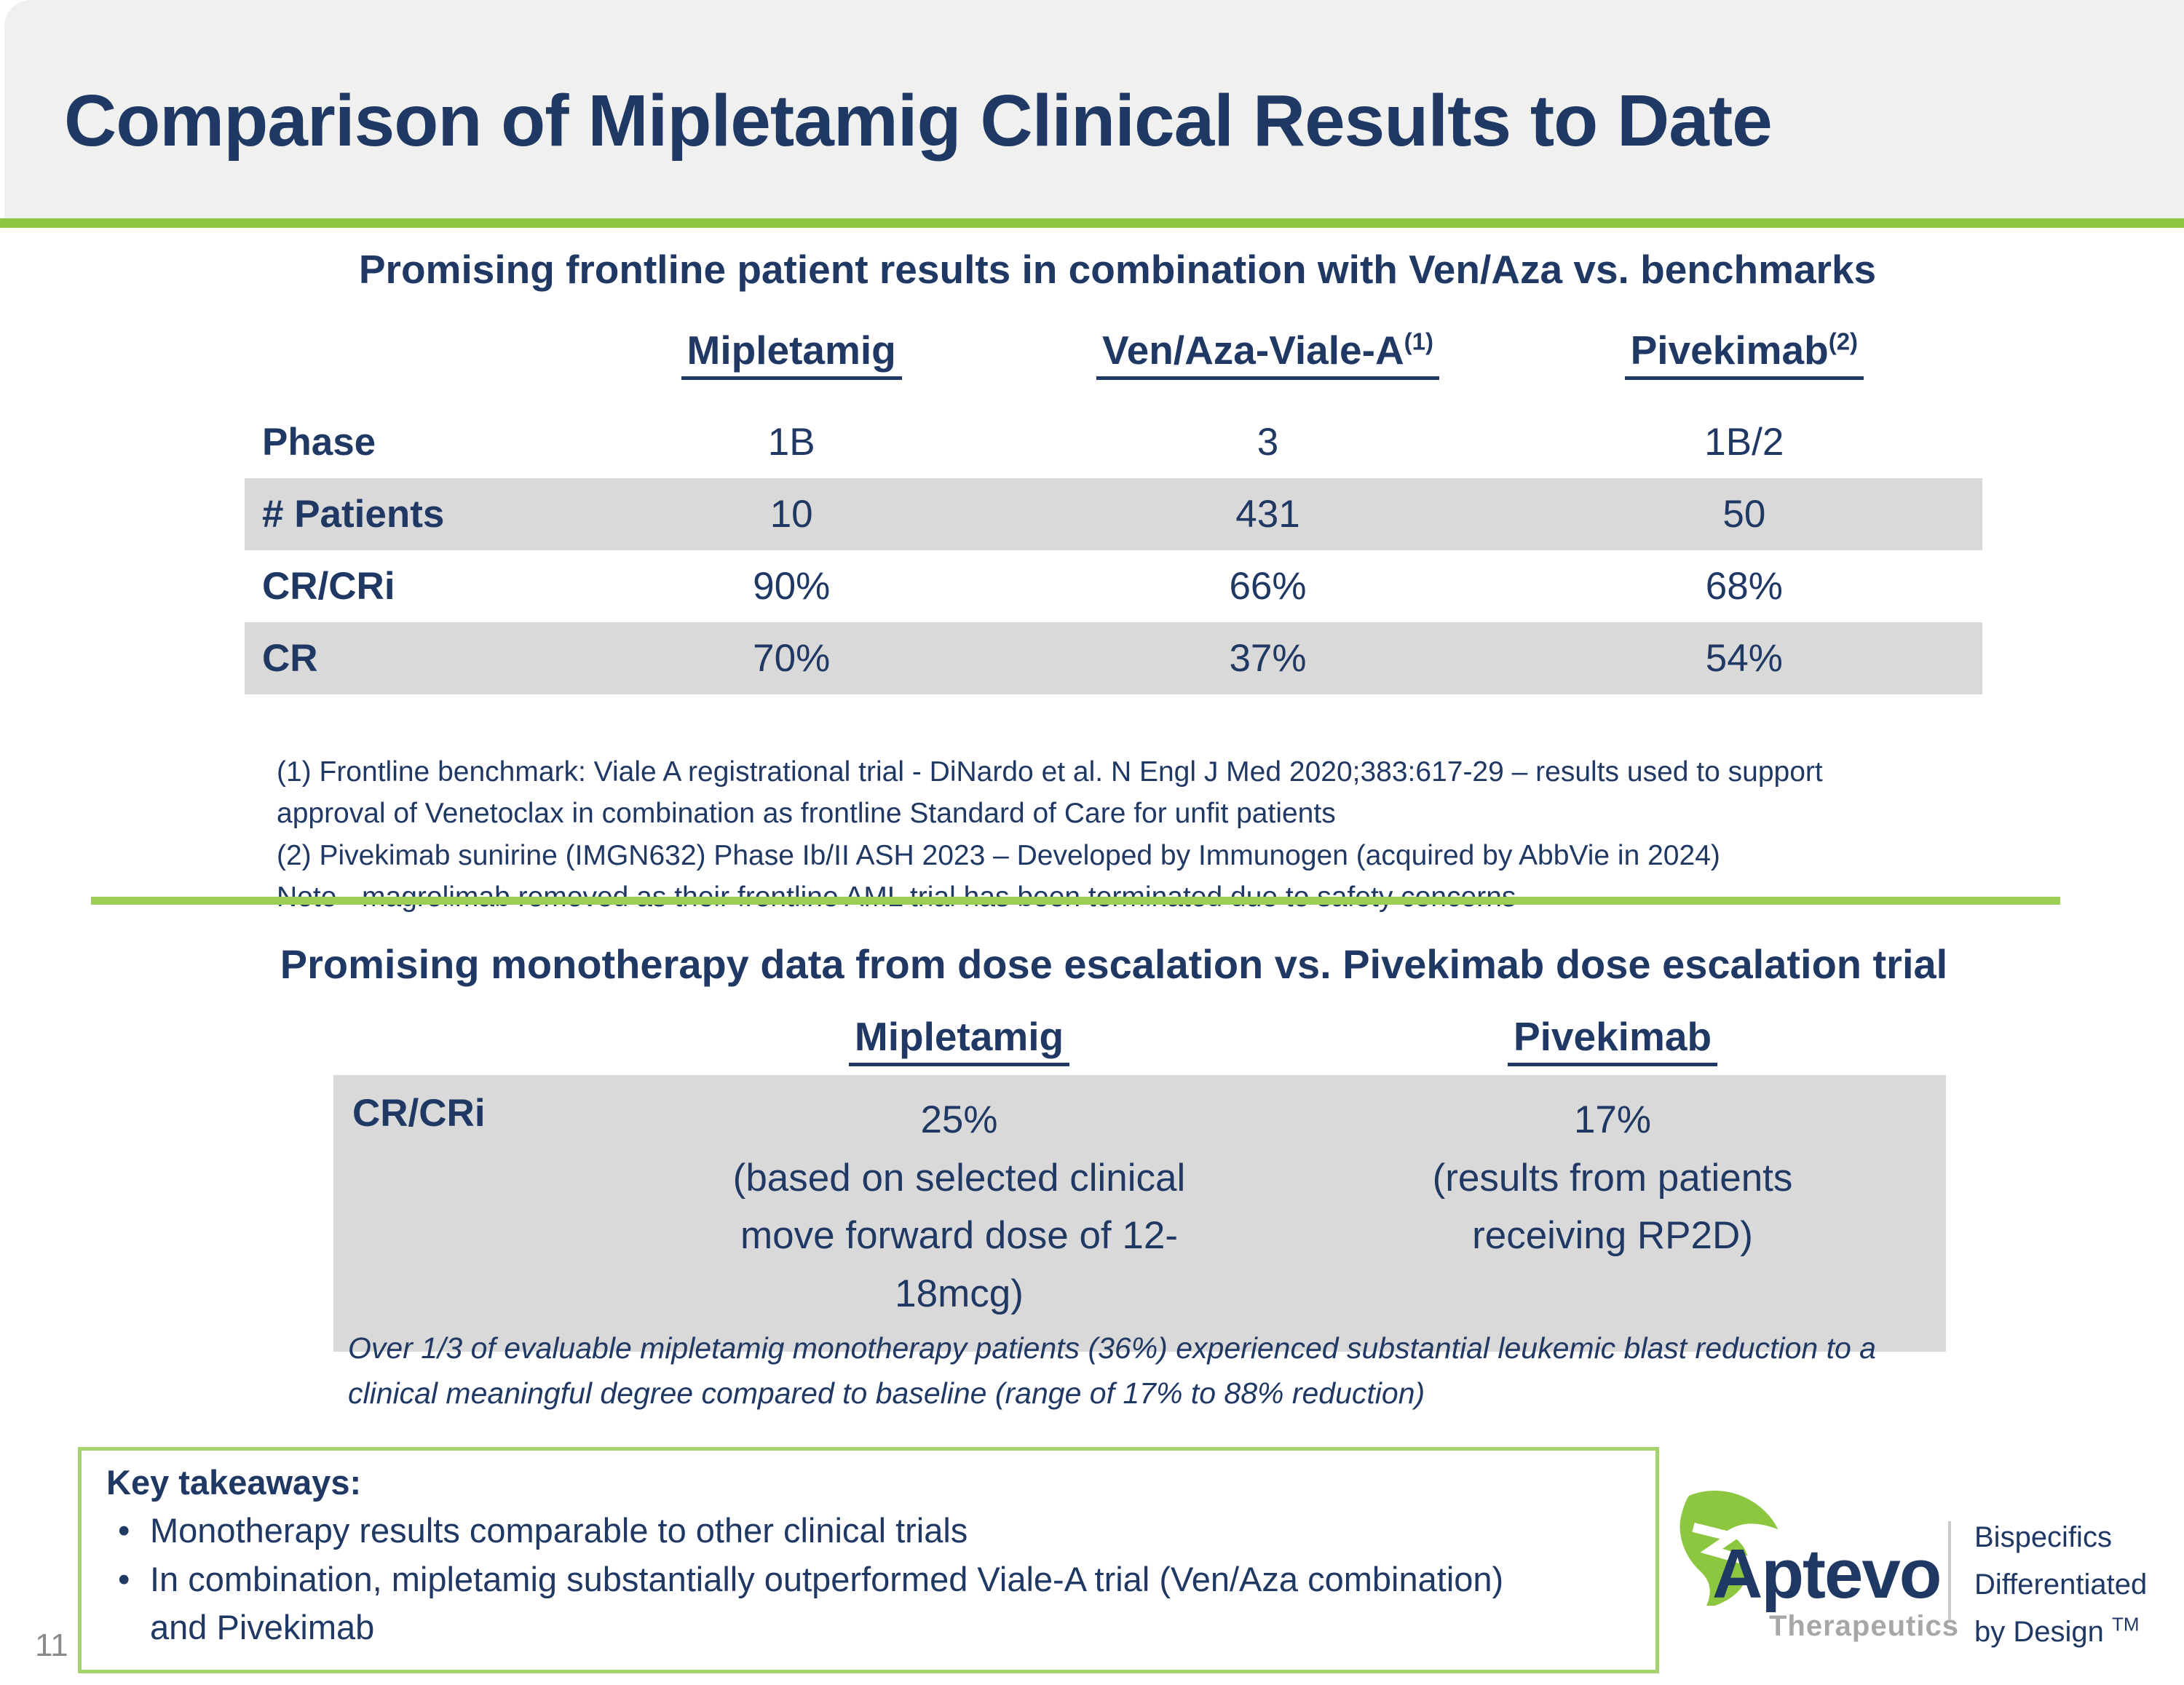 The width and height of the screenshot is (2184, 1685). Describe the element at coordinates (1744, 514) in the screenshot. I see `cell-value: 50` at that location.